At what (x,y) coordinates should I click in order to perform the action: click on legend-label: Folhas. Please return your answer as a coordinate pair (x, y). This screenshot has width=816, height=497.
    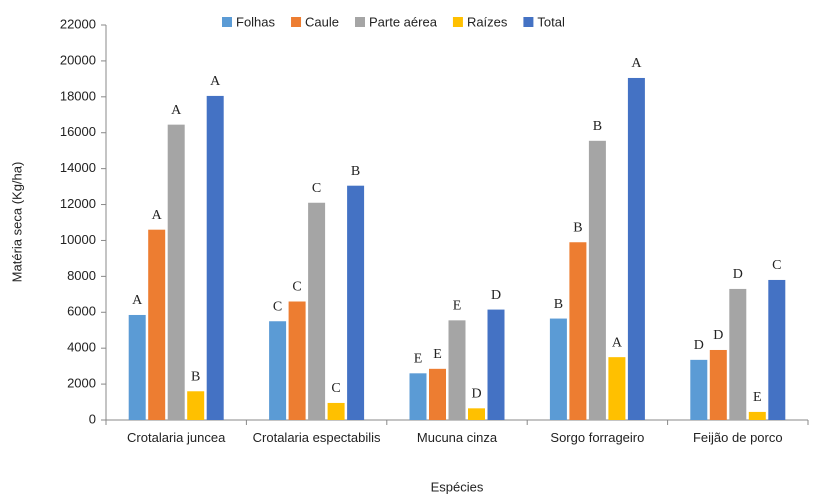
    Looking at the image, I should click on (256, 21).